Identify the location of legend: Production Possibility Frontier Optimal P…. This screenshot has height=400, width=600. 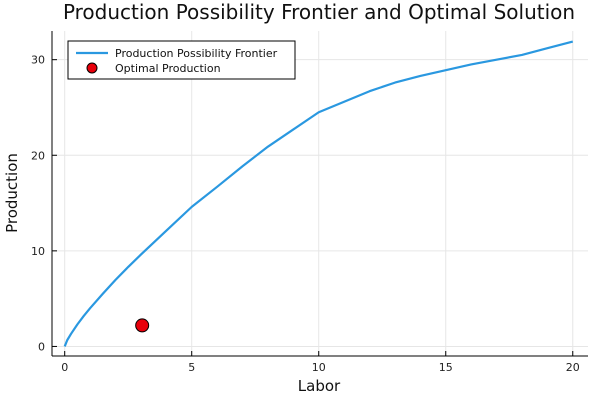
(181, 60).